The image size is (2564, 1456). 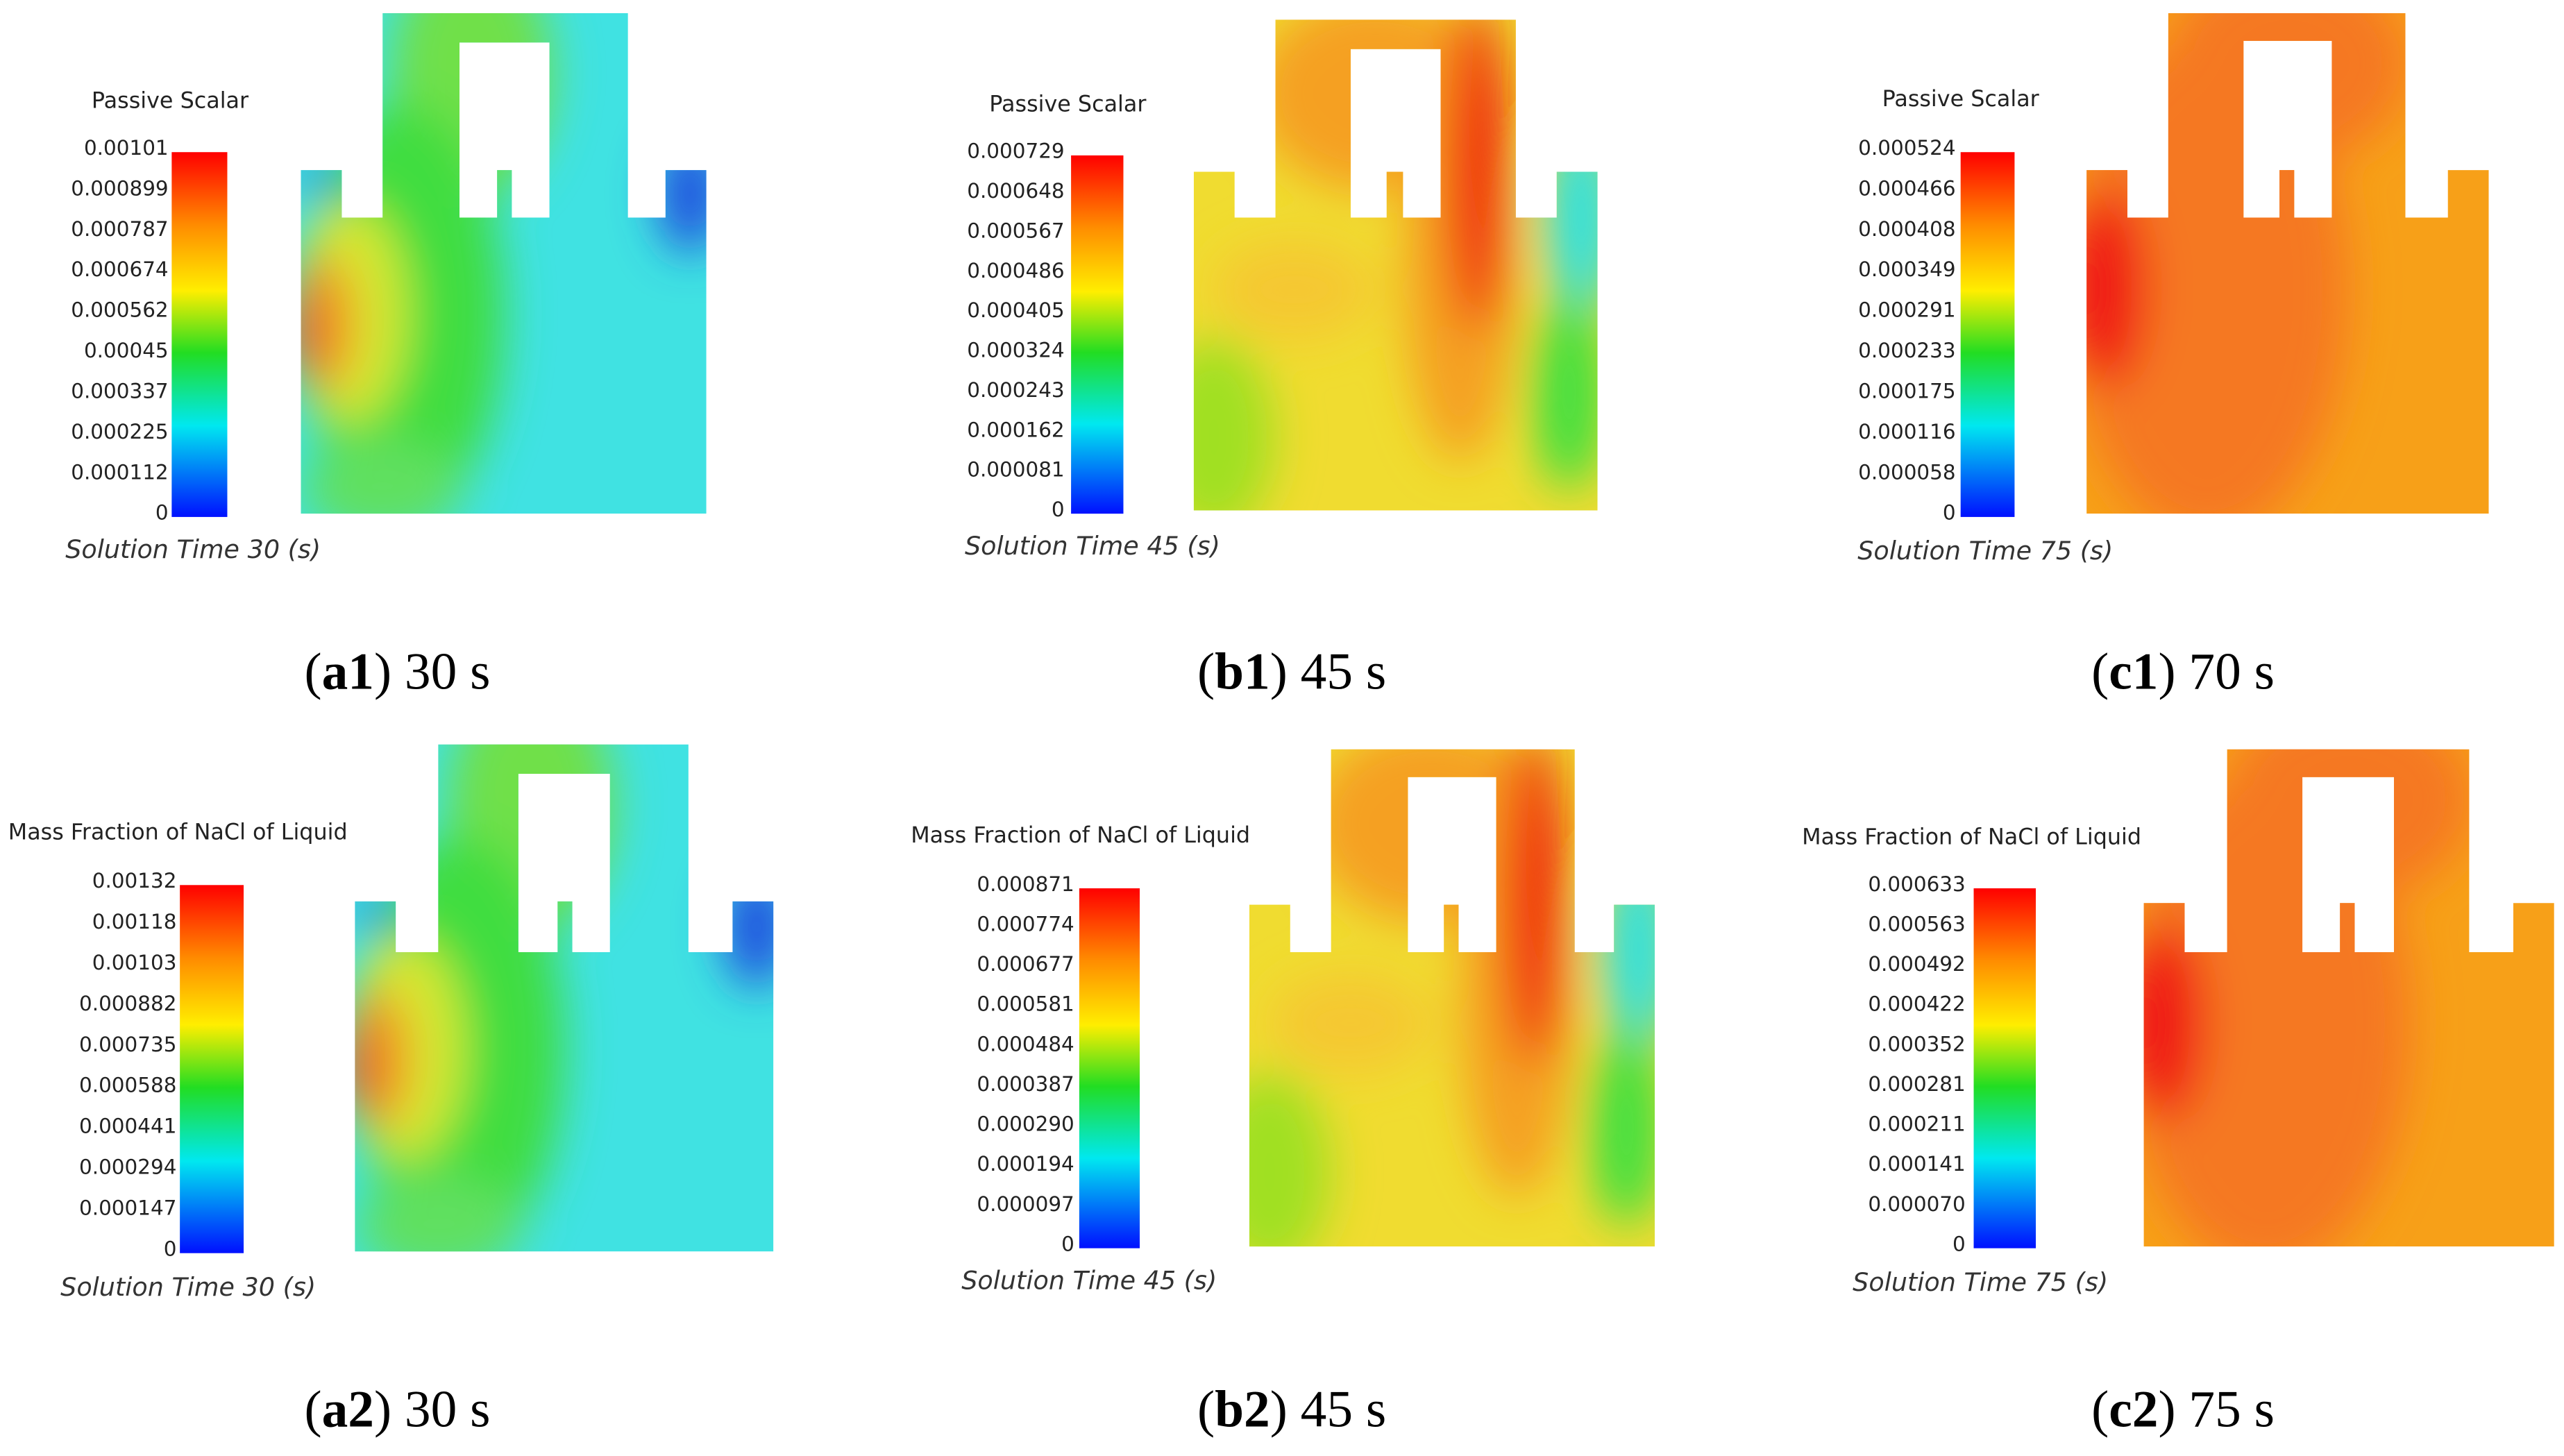 I want to click on caption-part: b2, so click(x=1242, y=1410).